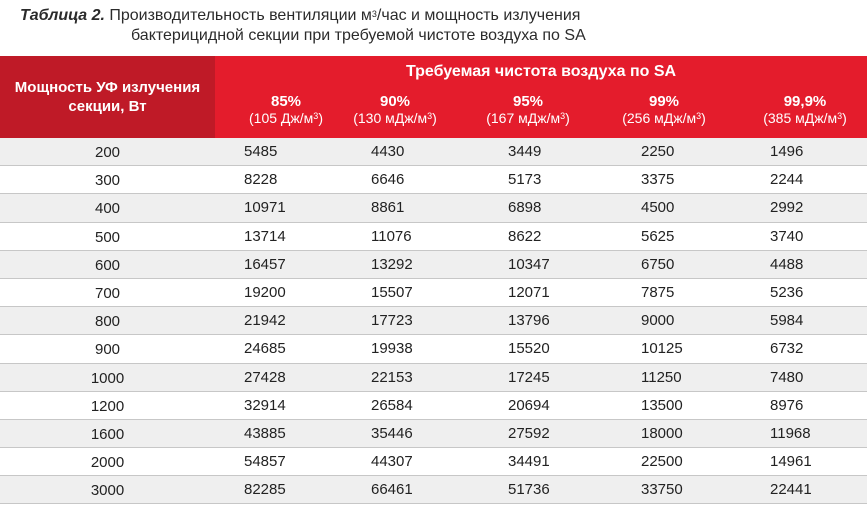 The height and width of the screenshot is (517, 867). Describe the element at coordinates (433, 434) in the screenshot. I see `table-row: 1600 43885 35446 27592 18000 11968` at that location.